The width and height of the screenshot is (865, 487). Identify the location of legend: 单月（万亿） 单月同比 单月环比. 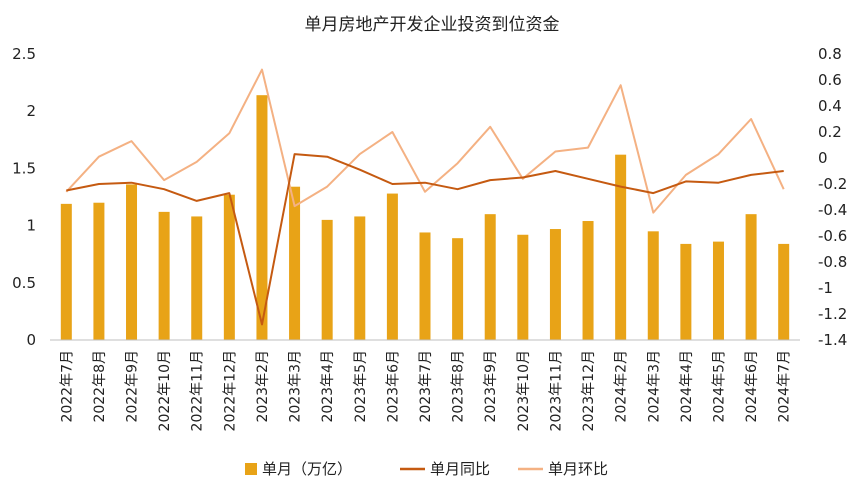
(426, 469).